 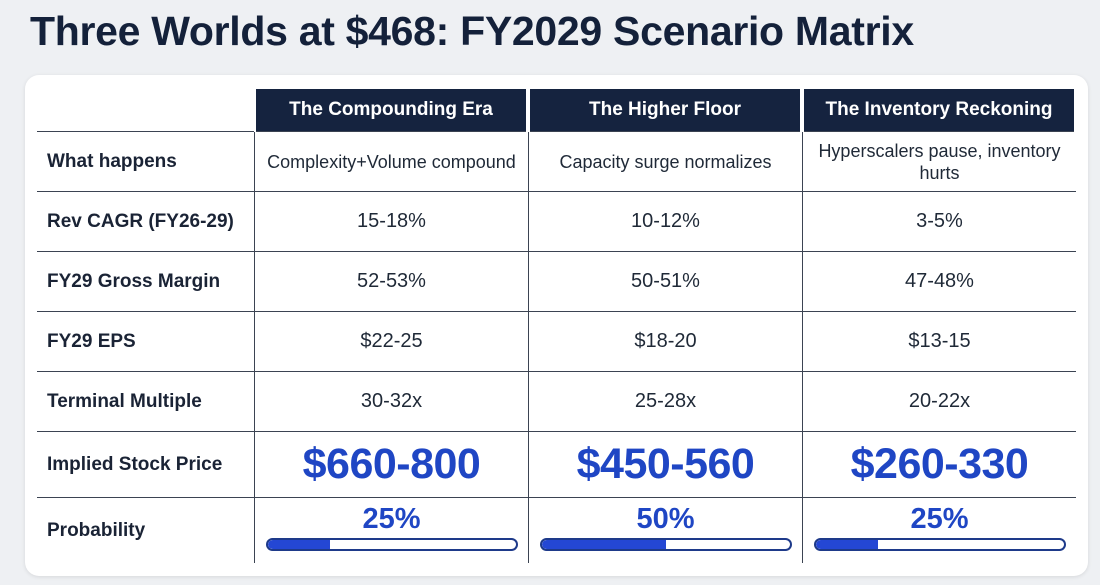 I want to click on probability-cell: 50%, so click(x=665, y=530).